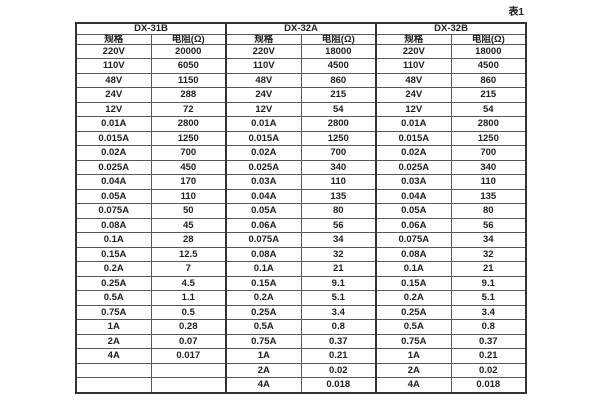 Image resolution: width=600 pixels, height=400 pixels. Describe the element at coordinates (488, 39) in the screenshot. I see `col-header-resistance-3: 电阻(Ω)` at that location.